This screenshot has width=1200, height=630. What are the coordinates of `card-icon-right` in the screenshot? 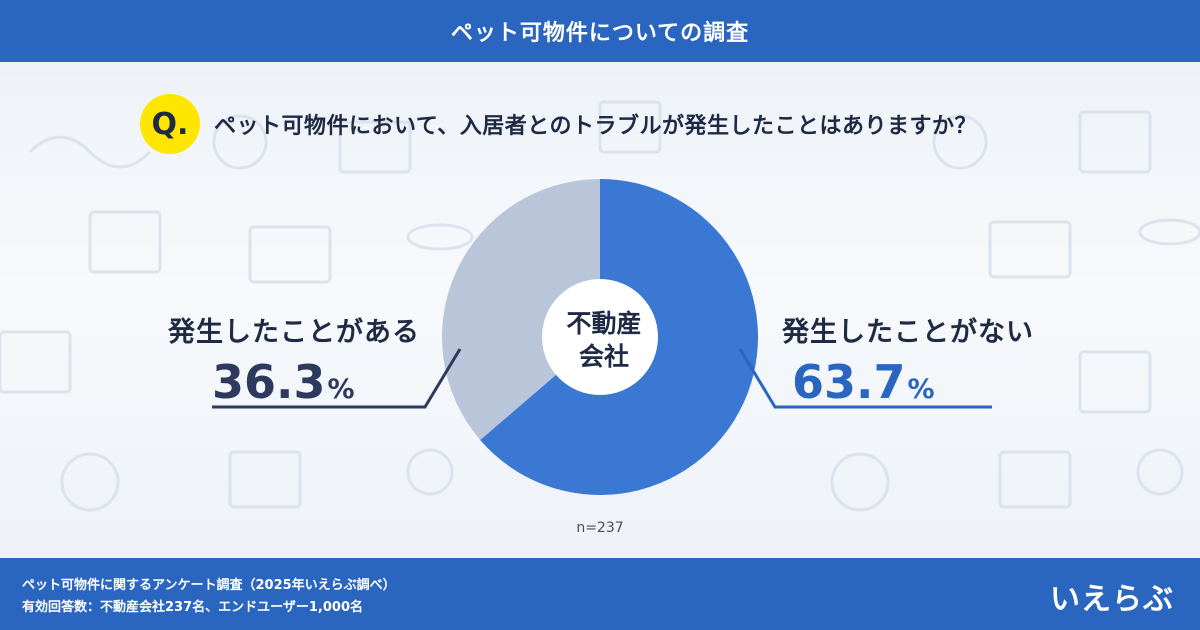 It's located at (1030, 249).